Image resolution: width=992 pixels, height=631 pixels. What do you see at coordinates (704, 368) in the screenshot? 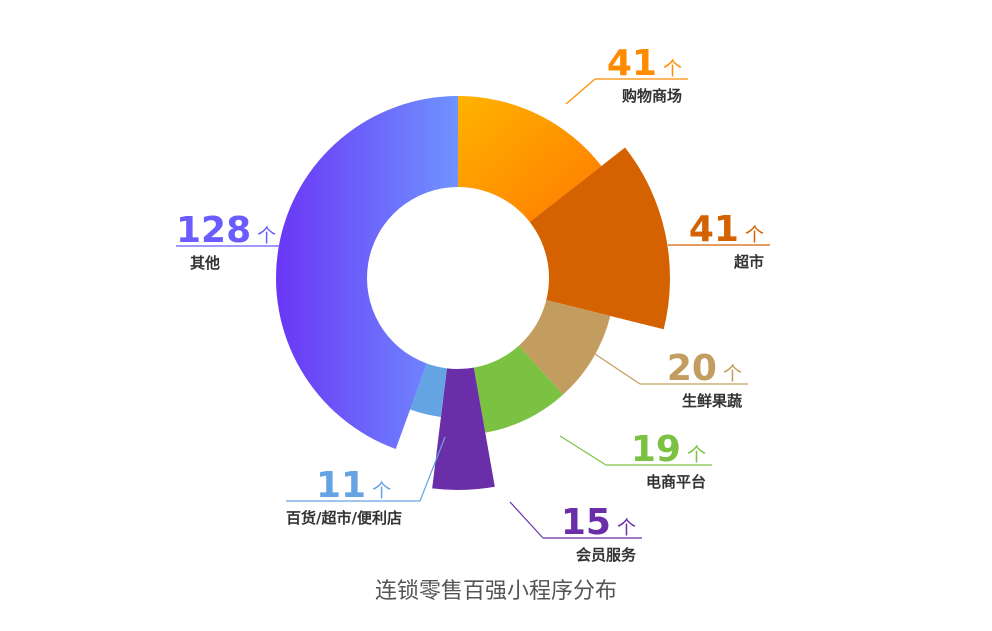
I see `value-label-2: 20 个` at bounding box center [704, 368].